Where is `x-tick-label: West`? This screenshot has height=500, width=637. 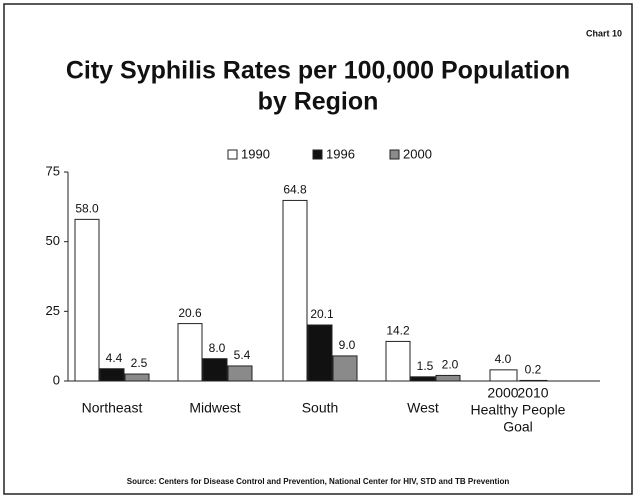 x-tick-label: West is located at coordinates (423, 408).